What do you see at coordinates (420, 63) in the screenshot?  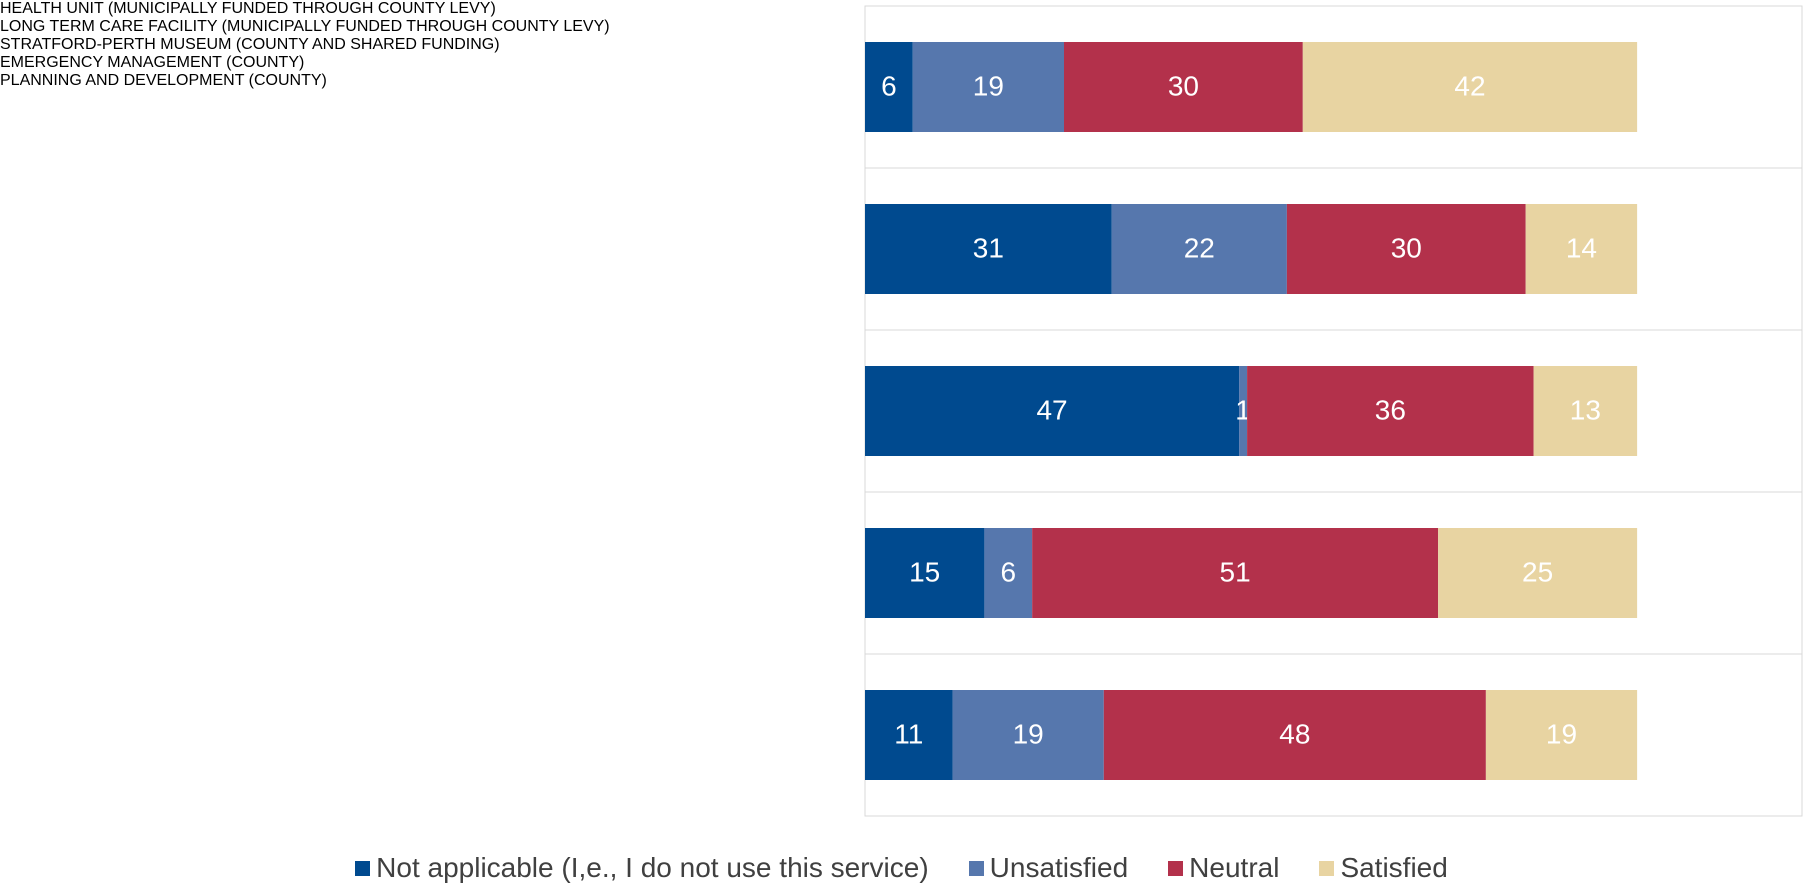 I see `category-label-box: EMERGENCY MANAGEMENT (COUNTY)` at bounding box center [420, 63].